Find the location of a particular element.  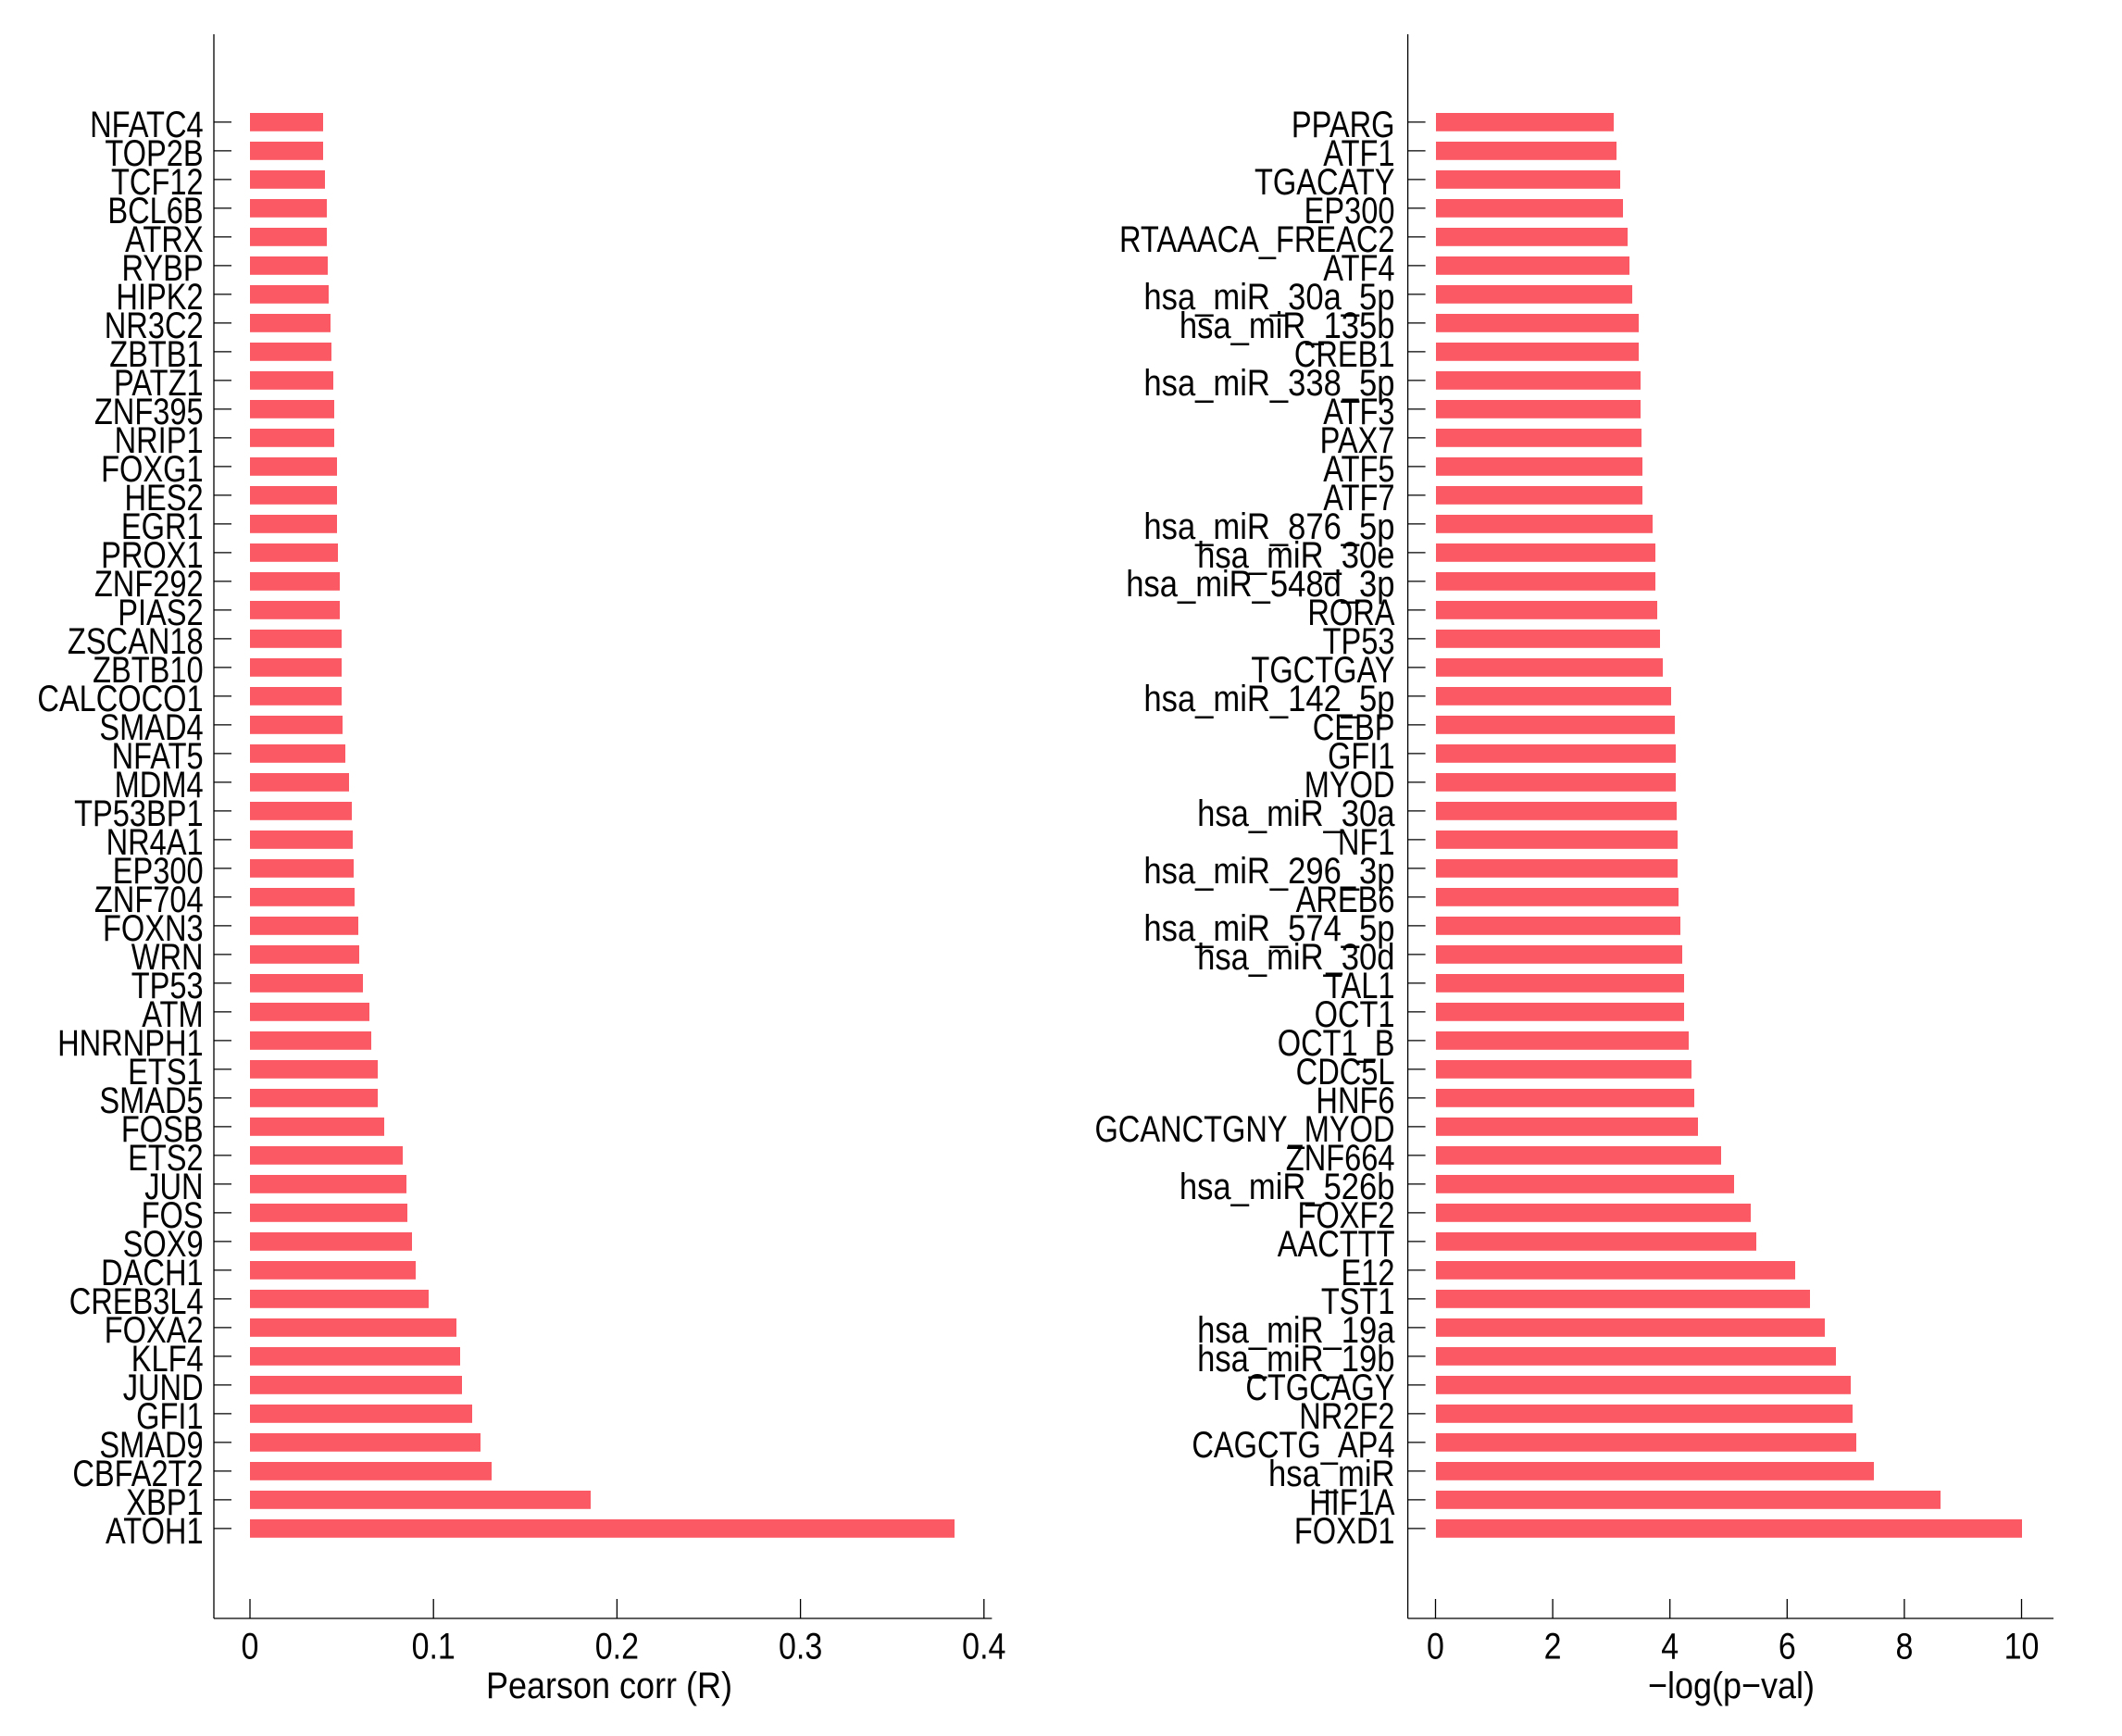

svg-text: ZSCAN18 is located at coordinates (136, 641).